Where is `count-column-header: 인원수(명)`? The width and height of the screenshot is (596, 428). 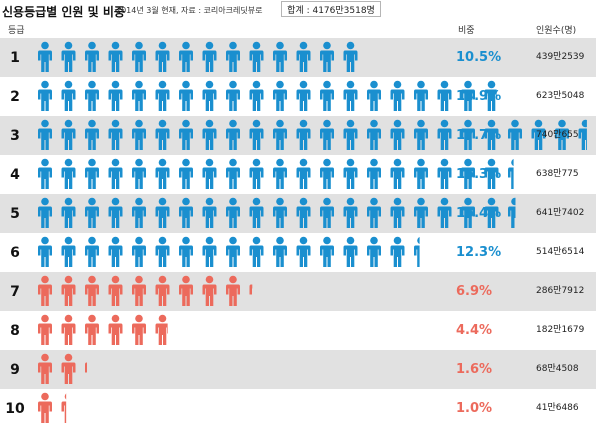
count-column-header: 인원수(명) is located at coordinates (556, 31).